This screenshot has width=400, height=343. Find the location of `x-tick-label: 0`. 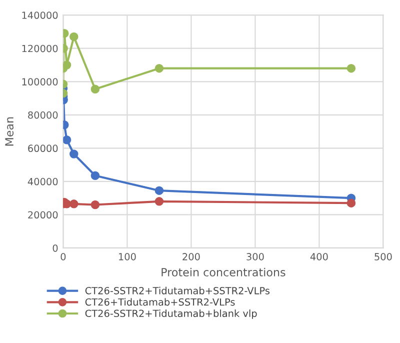

x-tick-label: 0 is located at coordinates (63, 256).